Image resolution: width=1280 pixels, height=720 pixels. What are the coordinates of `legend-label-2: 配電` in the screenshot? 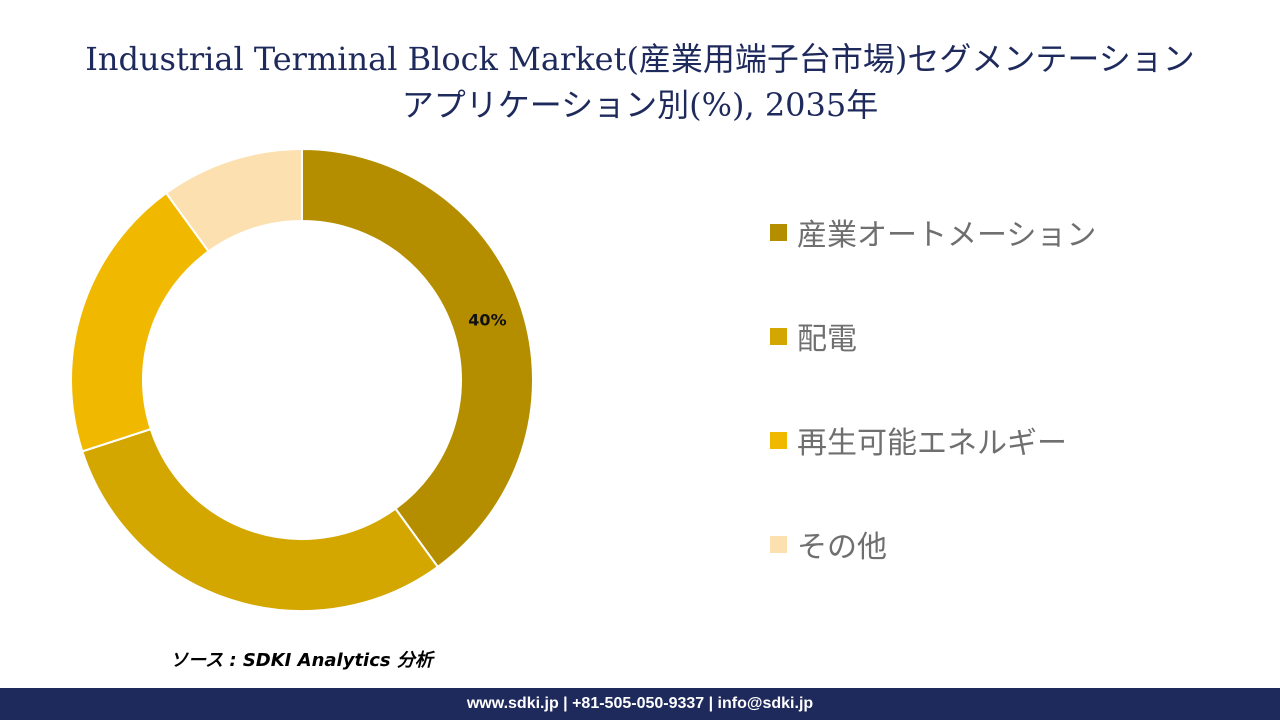 It's located at (827, 339).